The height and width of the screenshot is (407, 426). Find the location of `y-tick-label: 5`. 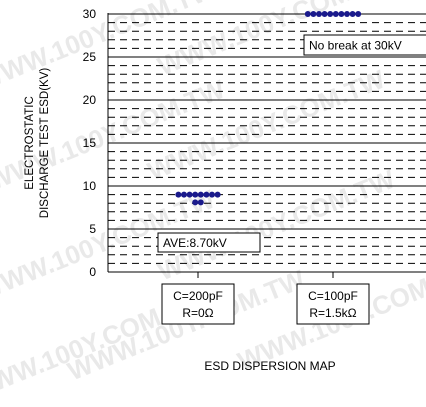

y-tick-label: 5 is located at coordinates (92, 229).